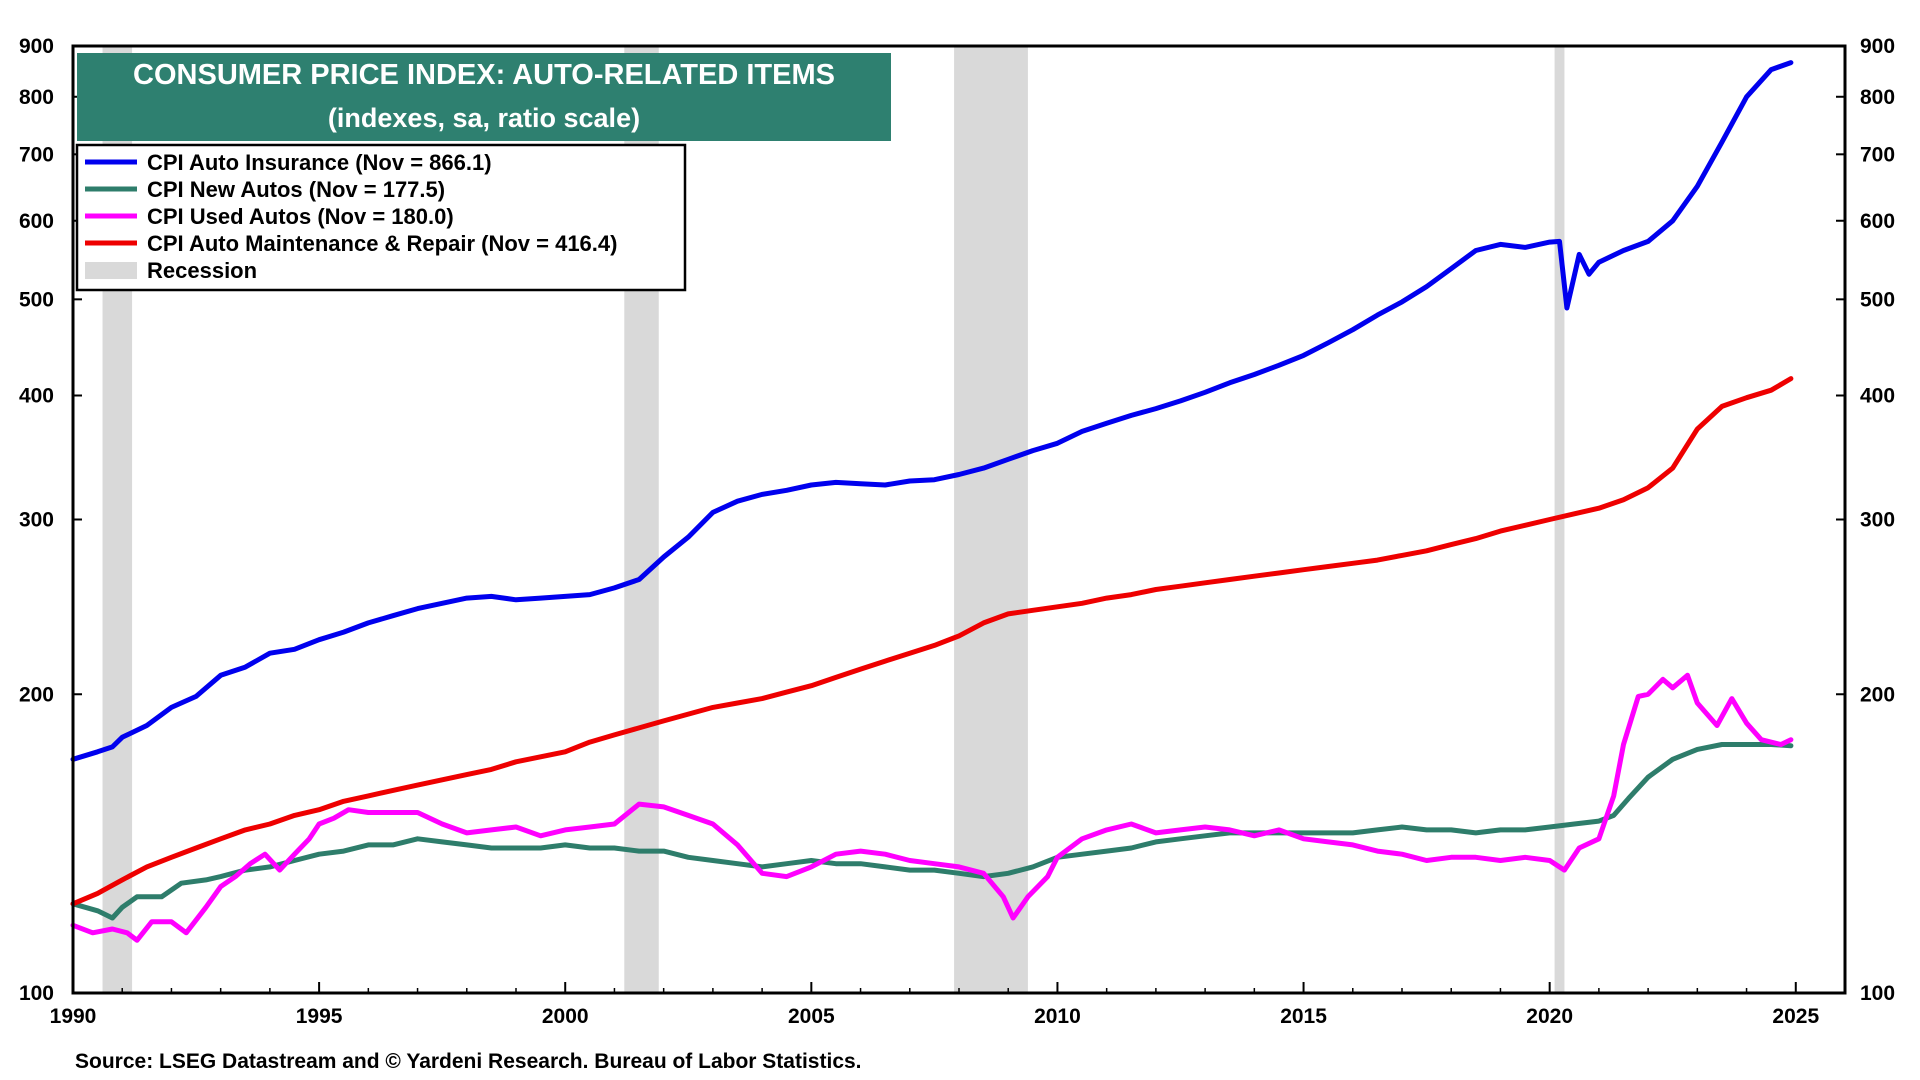 This screenshot has height=1080, width=1920. Describe the element at coordinates (1877, 993) in the screenshot. I see `y-tick-label-right: 100` at that location.